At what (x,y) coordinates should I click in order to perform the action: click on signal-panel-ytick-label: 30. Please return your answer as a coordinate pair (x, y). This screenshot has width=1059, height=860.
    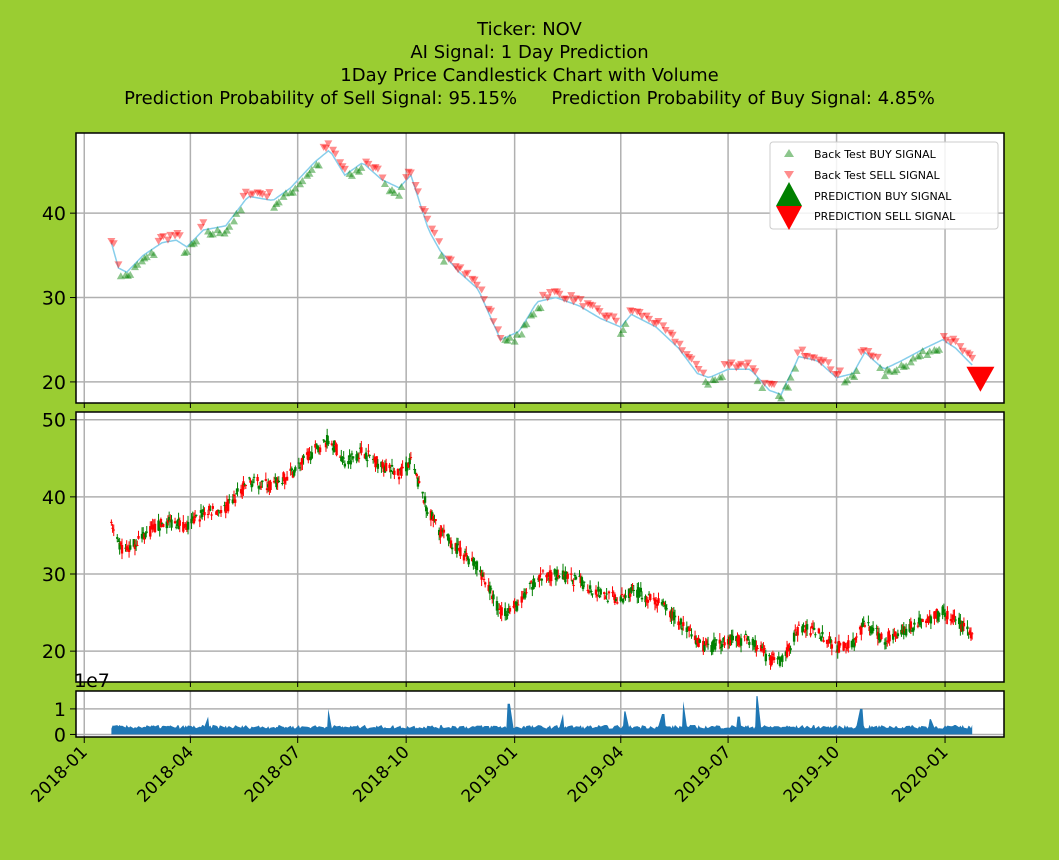
    Looking at the image, I should click on (54, 299).